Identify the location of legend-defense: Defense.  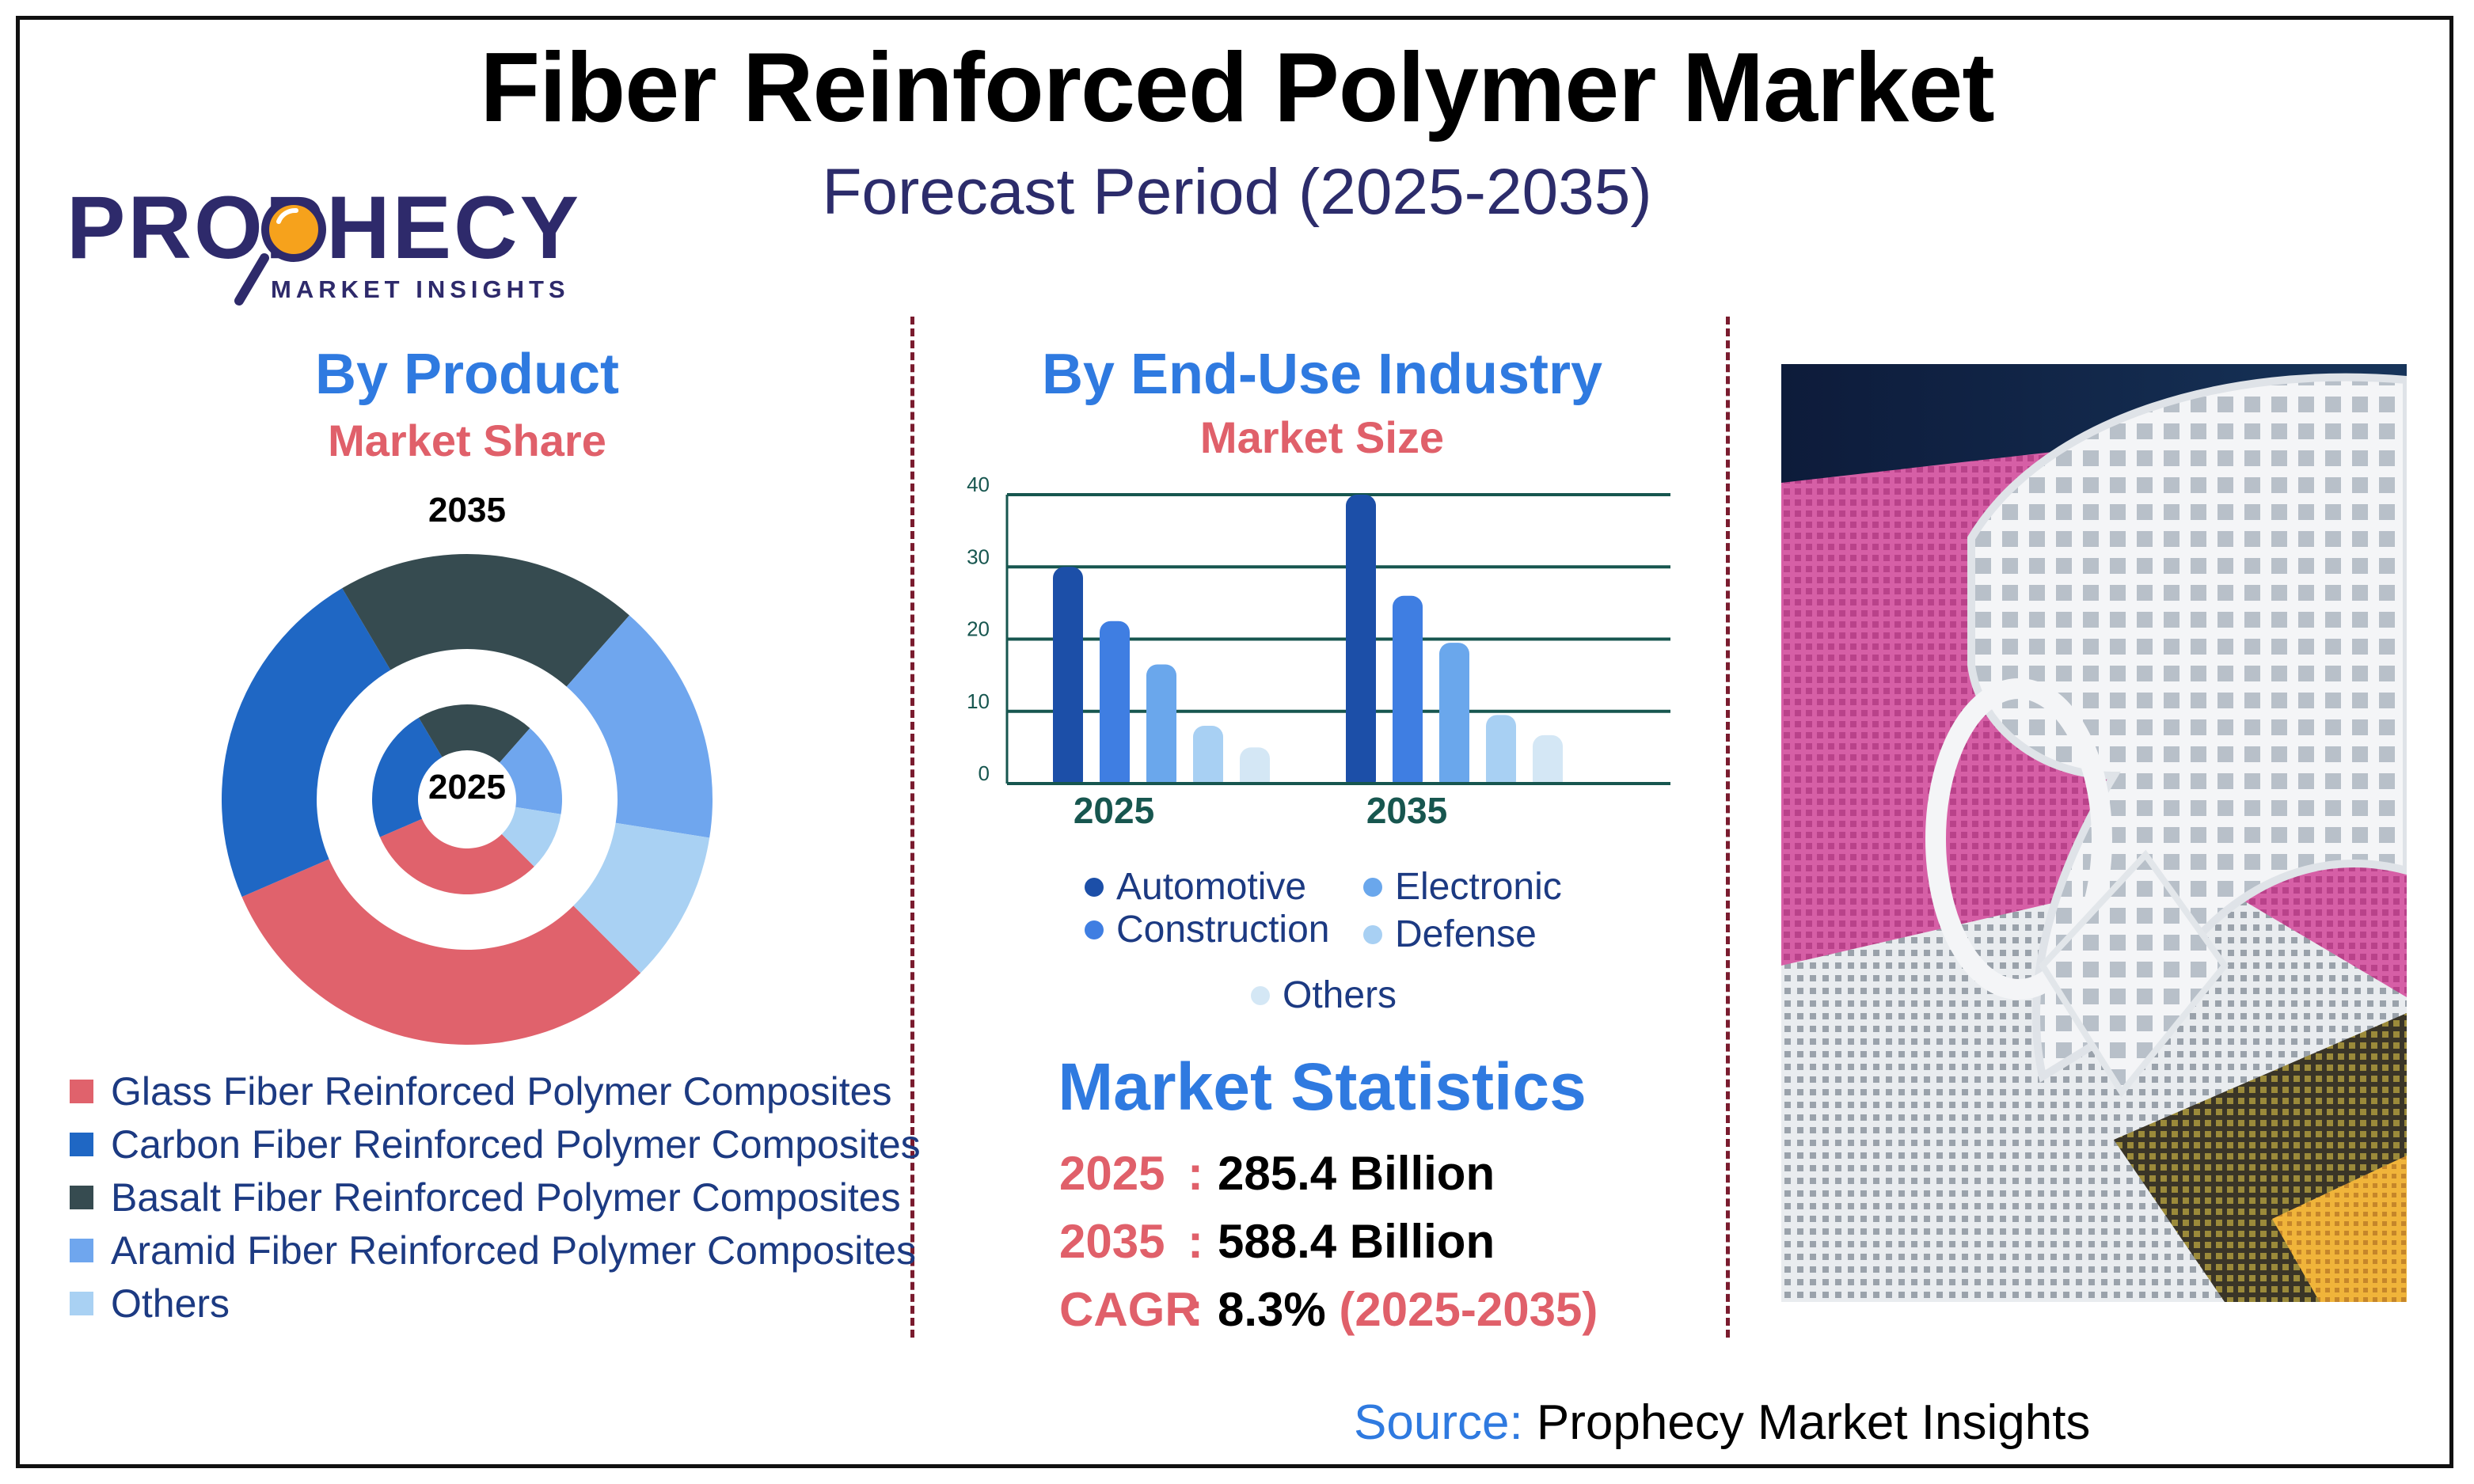
(1450, 934).